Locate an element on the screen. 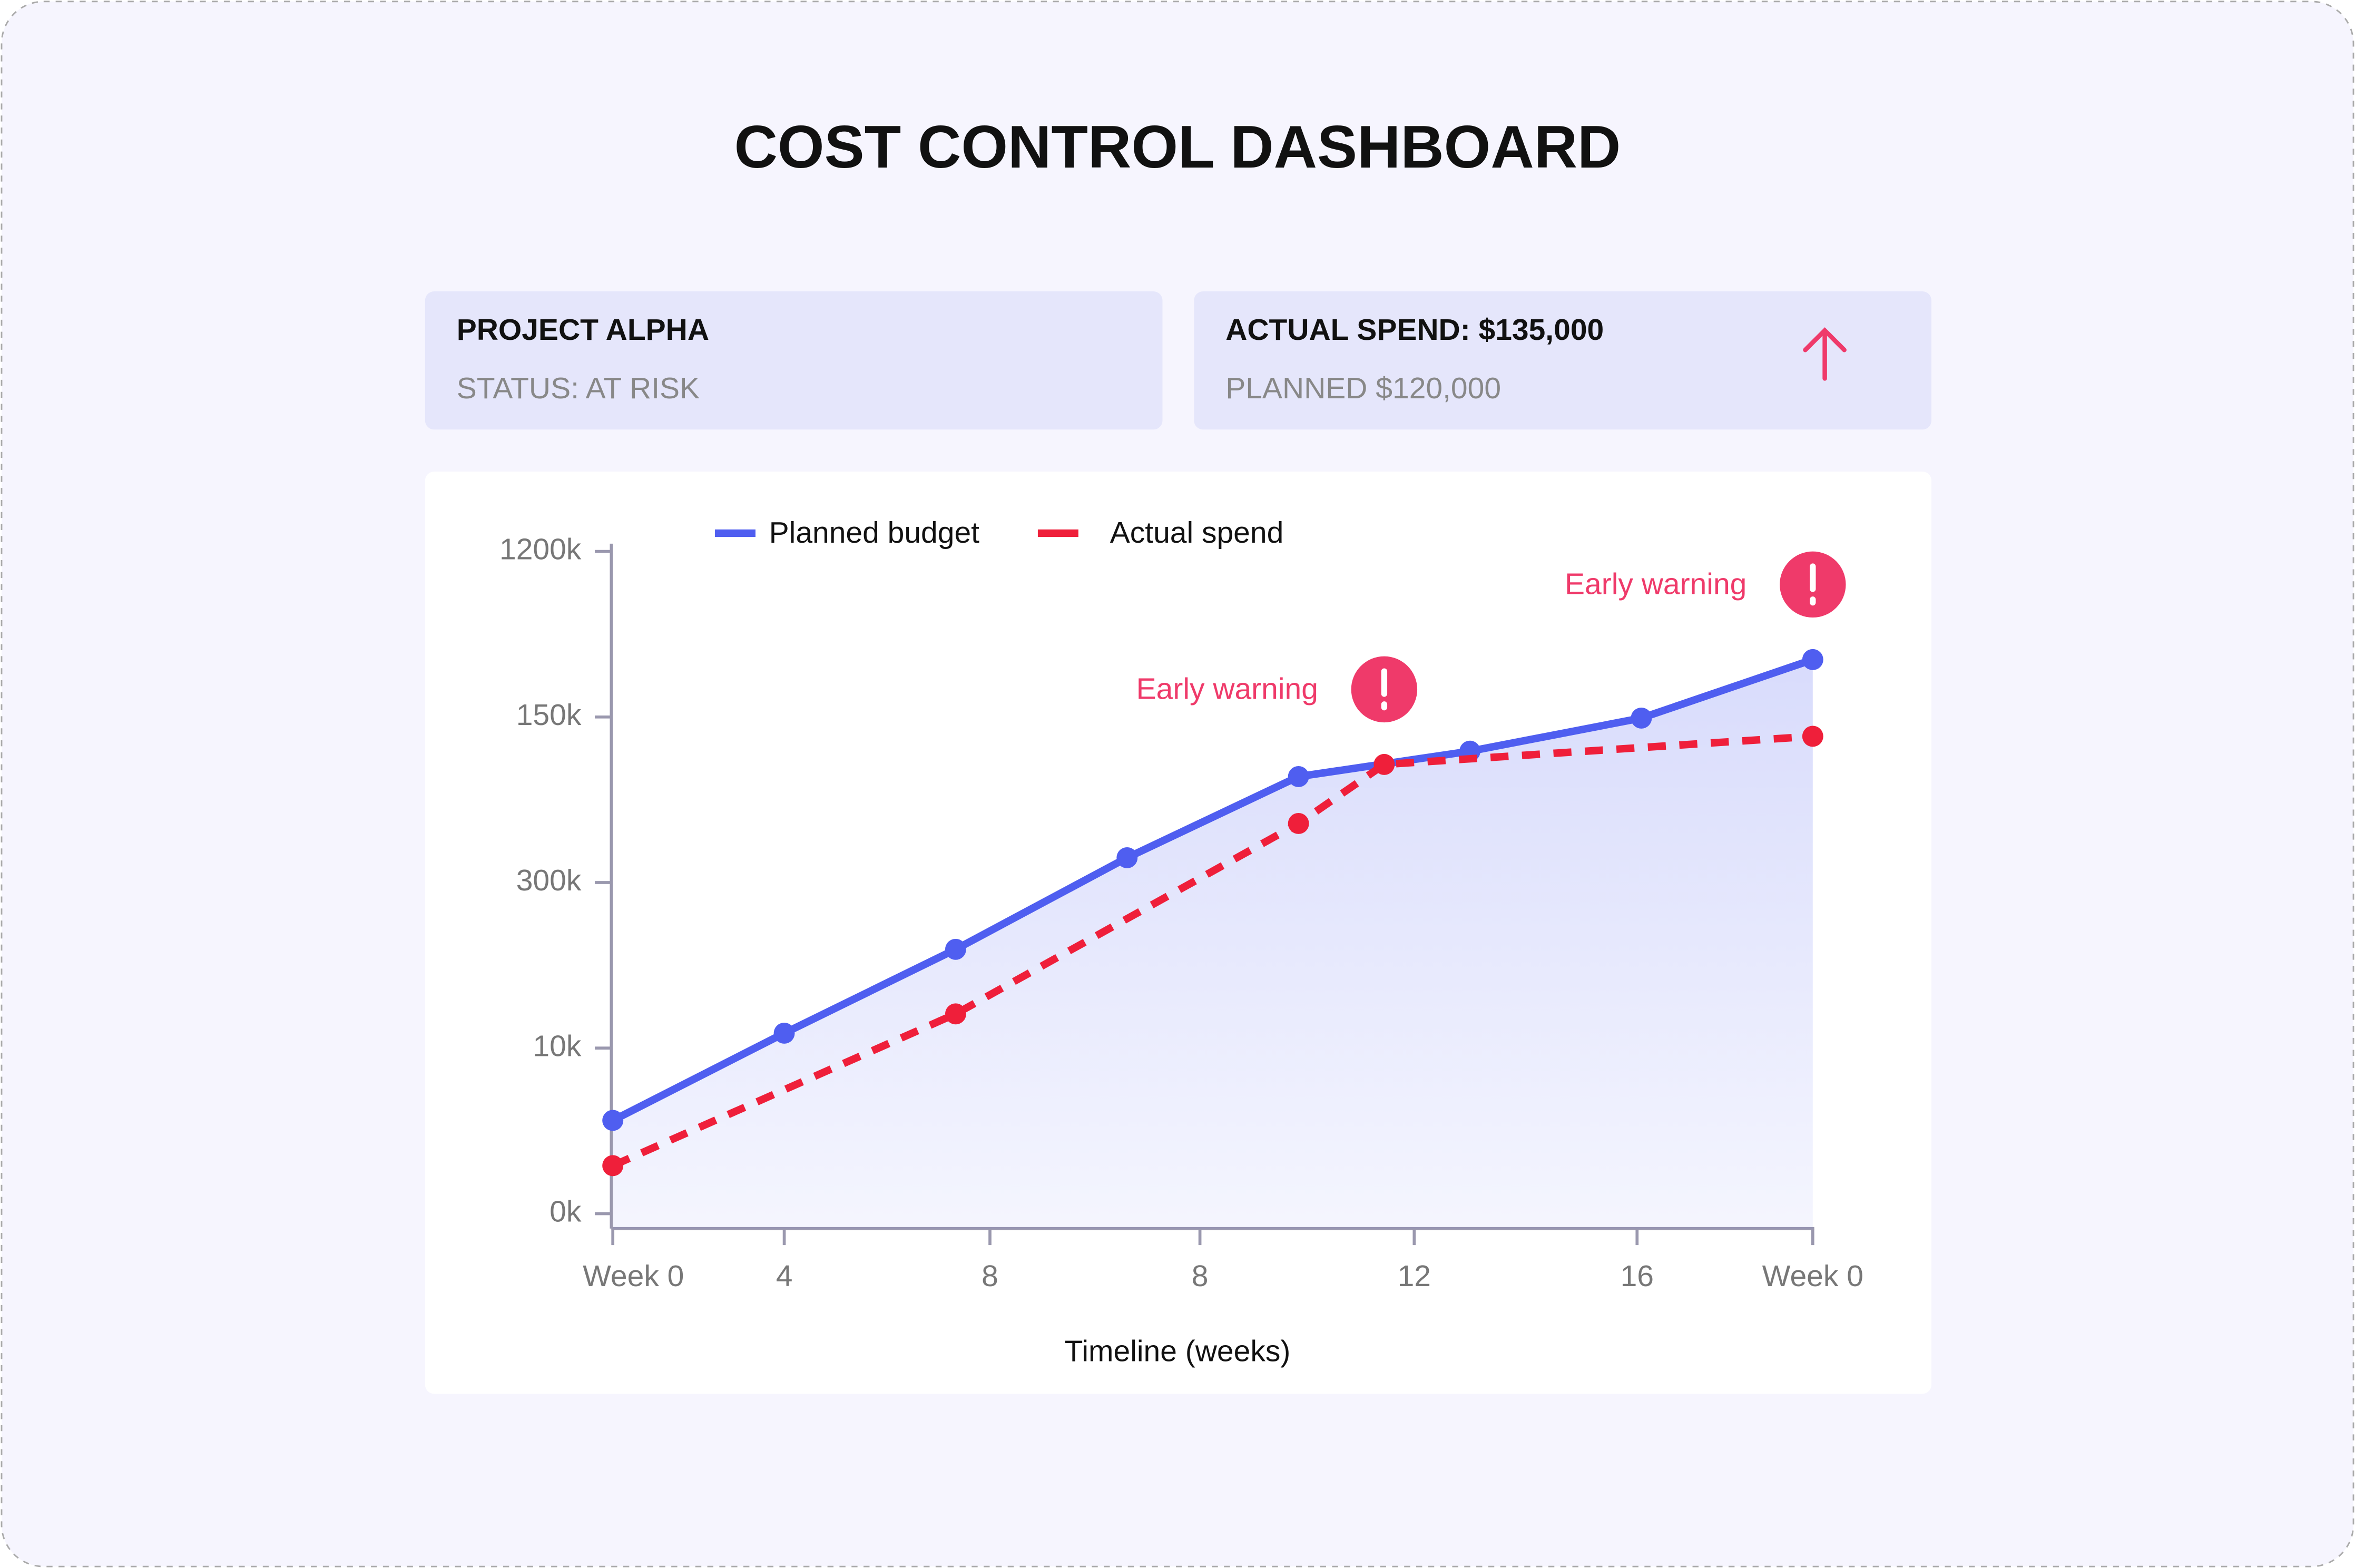  y-tick-label: 300k is located at coordinates (549, 880).